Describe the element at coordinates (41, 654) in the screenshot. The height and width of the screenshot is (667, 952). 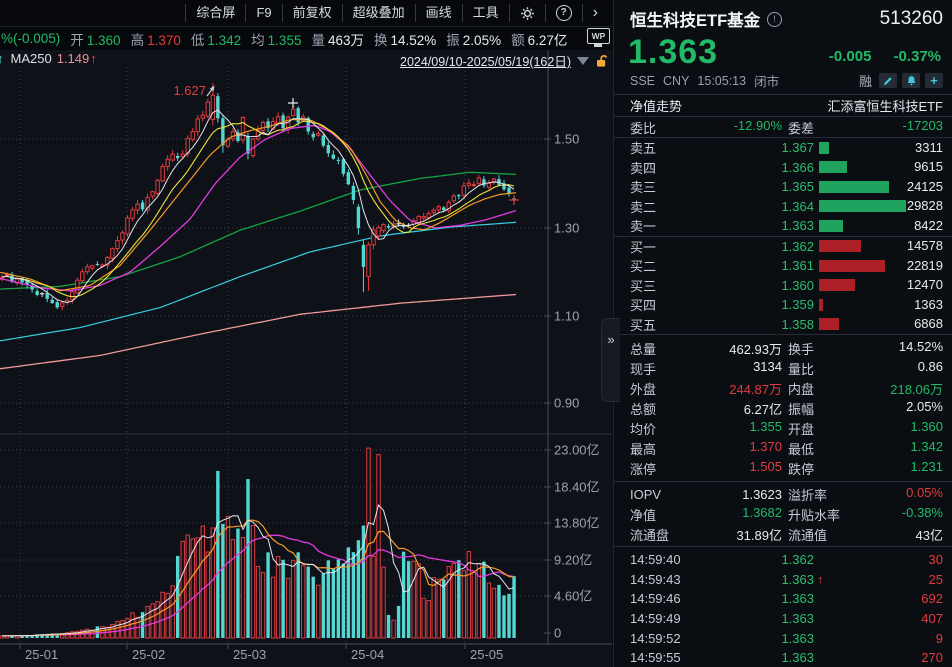
I see `svg-text: 25-01` at that location.